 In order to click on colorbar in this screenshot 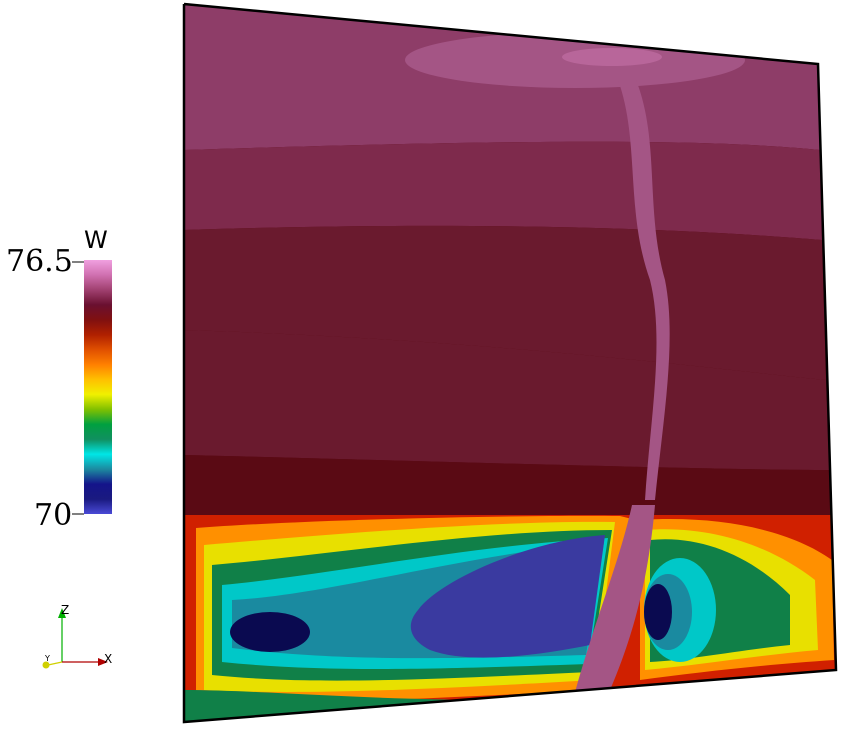, I will do `click(92, 387)`.